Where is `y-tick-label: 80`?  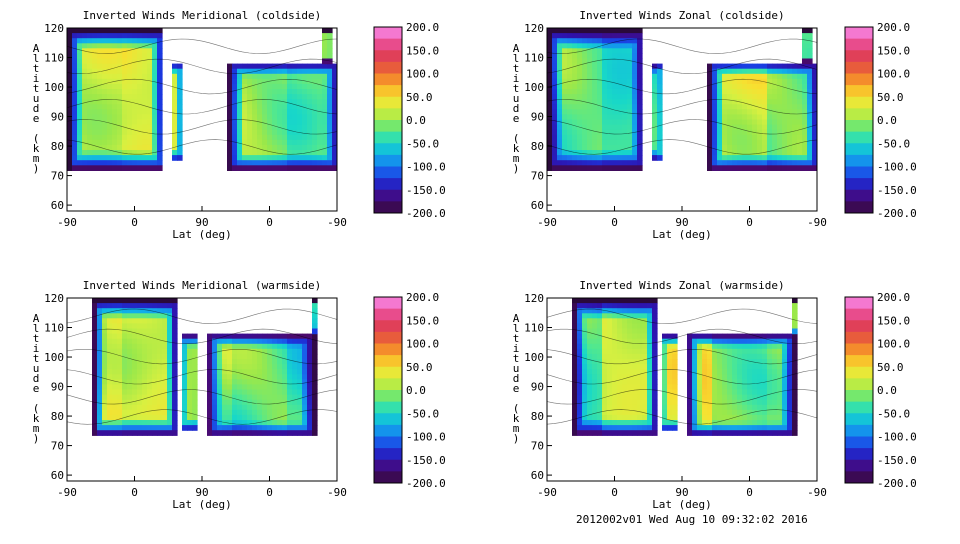 y-tick-label: 80 is located at coordinates (57, 146).